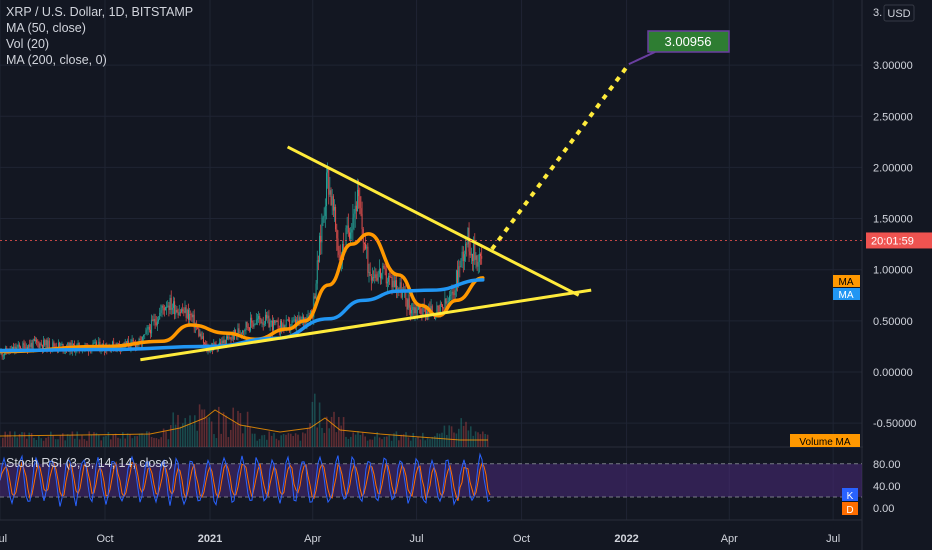 The image size is (932, 550). I want to click on price-tick-label: 2.50000, so click(893, 117).